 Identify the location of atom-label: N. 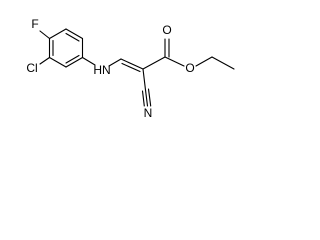
(148, 113).